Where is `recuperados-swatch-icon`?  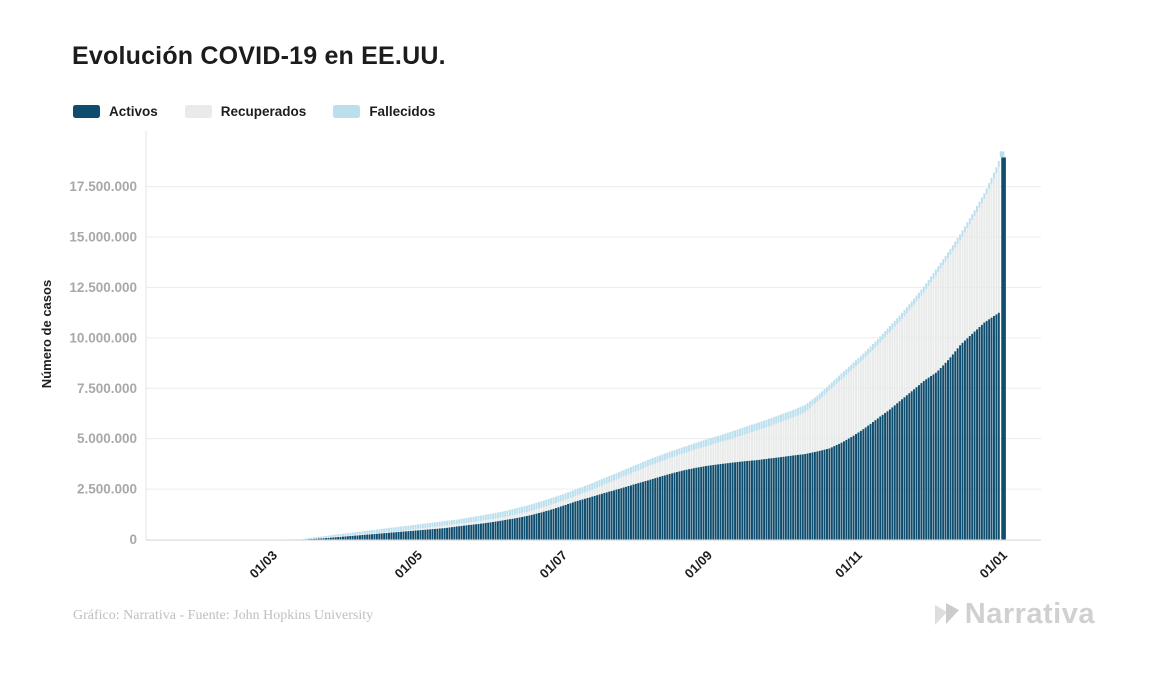 recuperados-swatch-icon is located at coordinates (198, 111).